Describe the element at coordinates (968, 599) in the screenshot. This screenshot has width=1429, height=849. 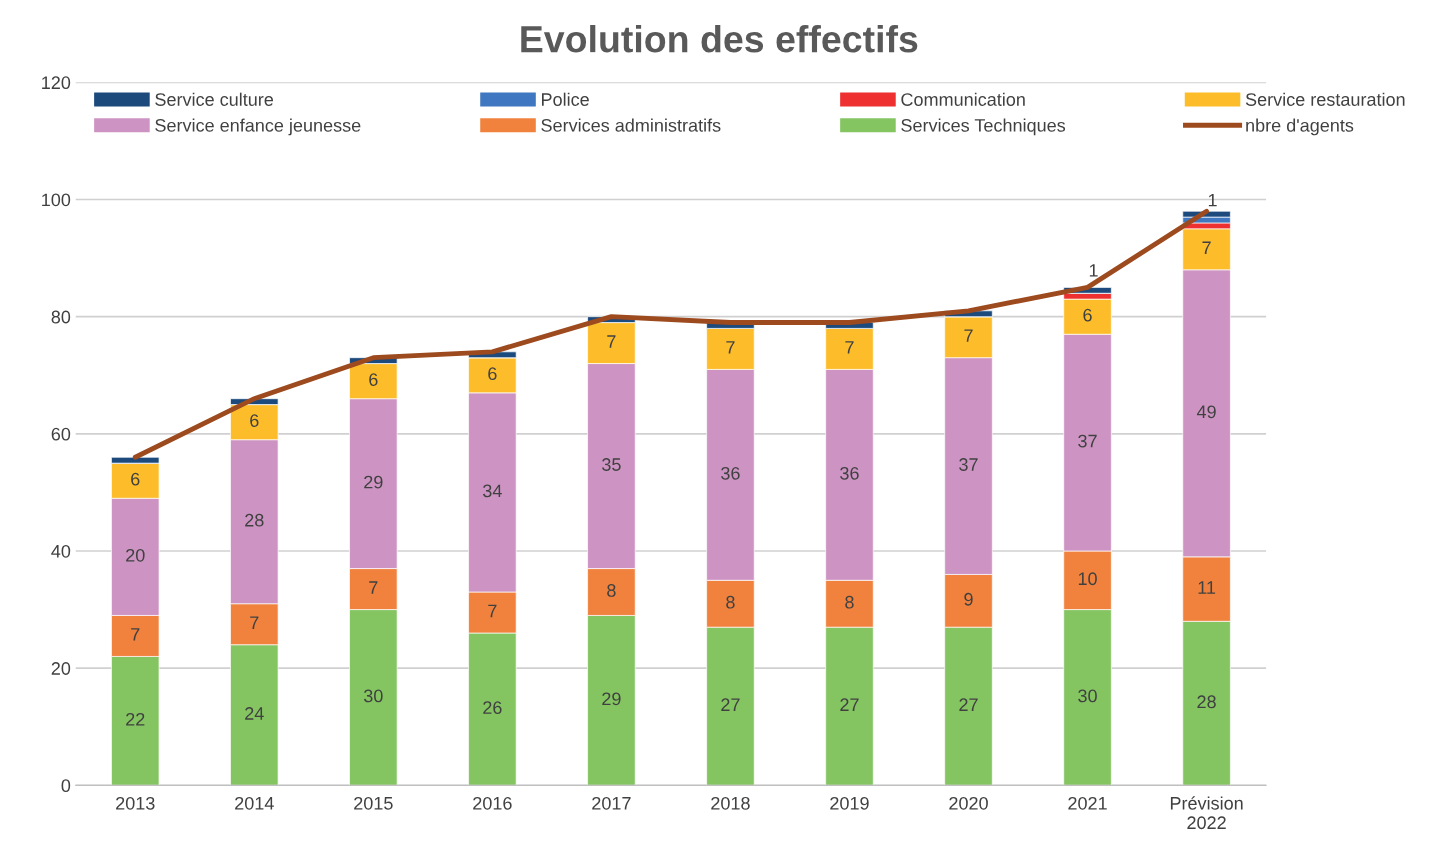
I see `data-label: 9` at that location.